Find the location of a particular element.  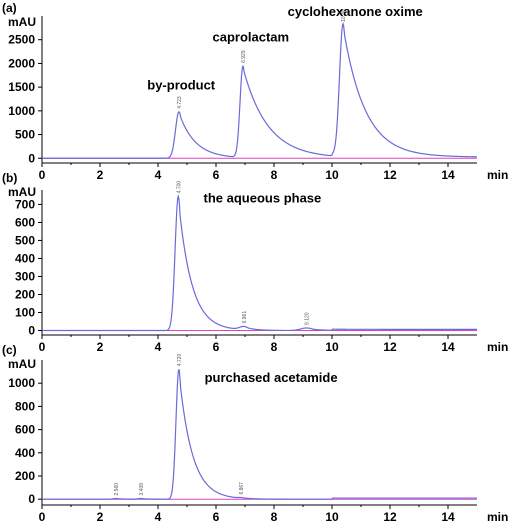

retention-time-label: 3.409 is located at coordinates (142, 489).